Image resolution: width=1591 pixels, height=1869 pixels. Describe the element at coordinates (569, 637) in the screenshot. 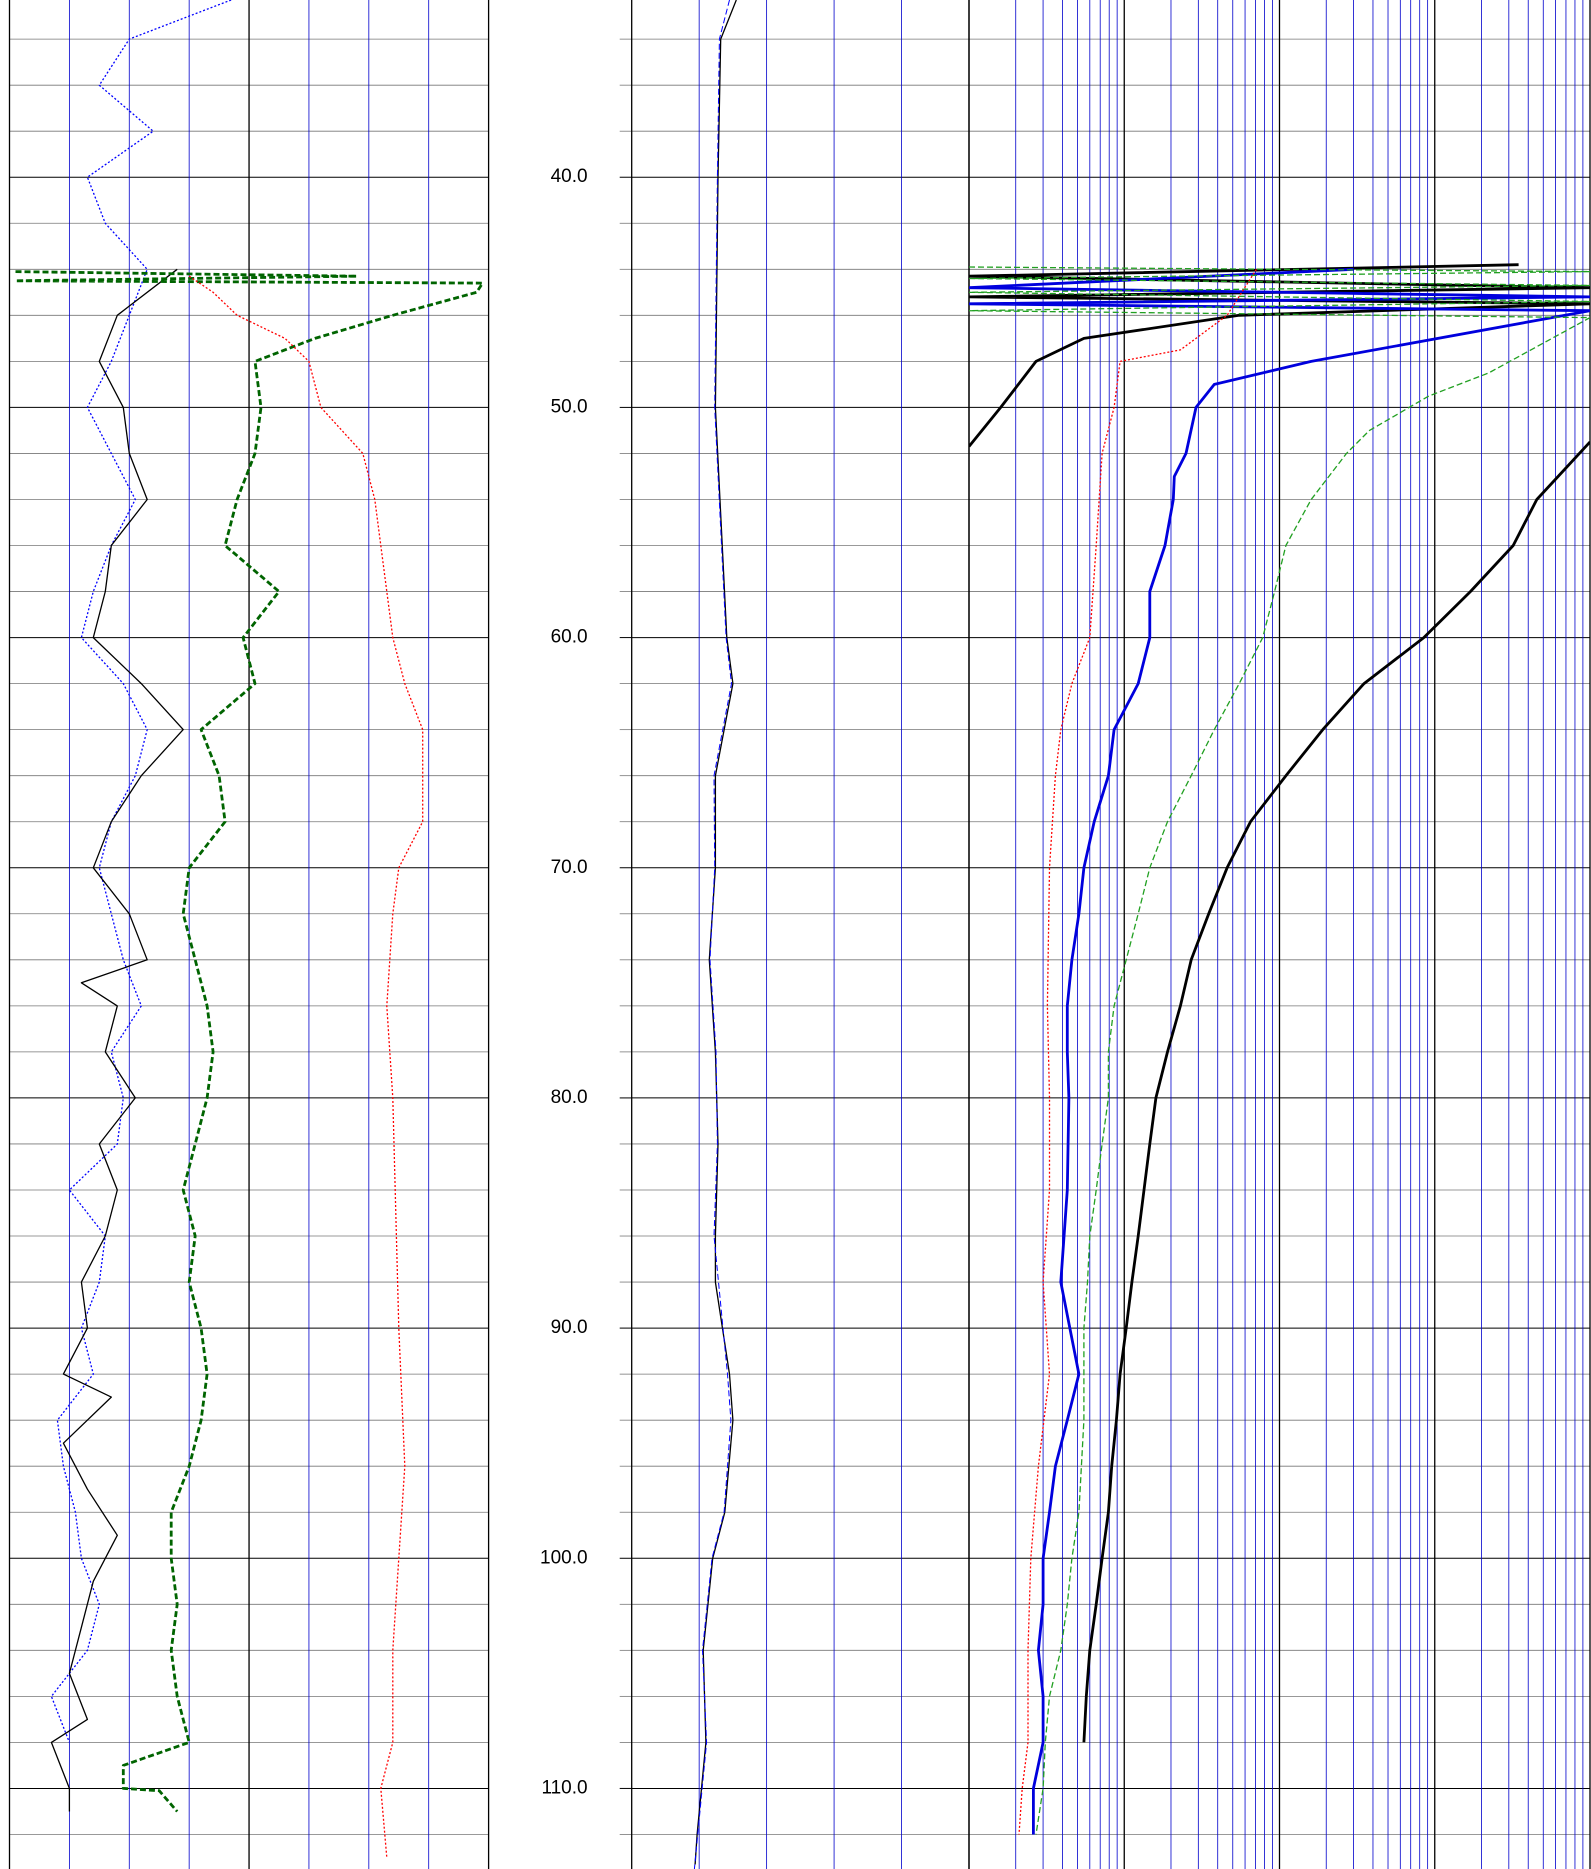

I see `depth-label: 60.0` at that location.